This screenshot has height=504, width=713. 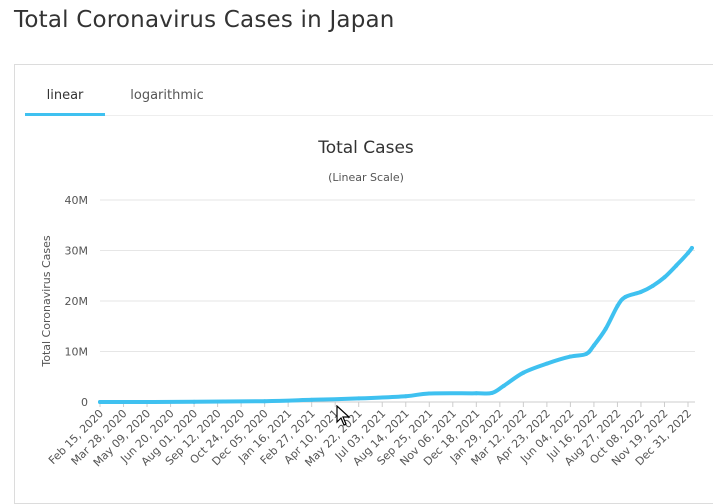 I want to click on tab-logarithmic: logarithmic, so click(x=167, y=90).